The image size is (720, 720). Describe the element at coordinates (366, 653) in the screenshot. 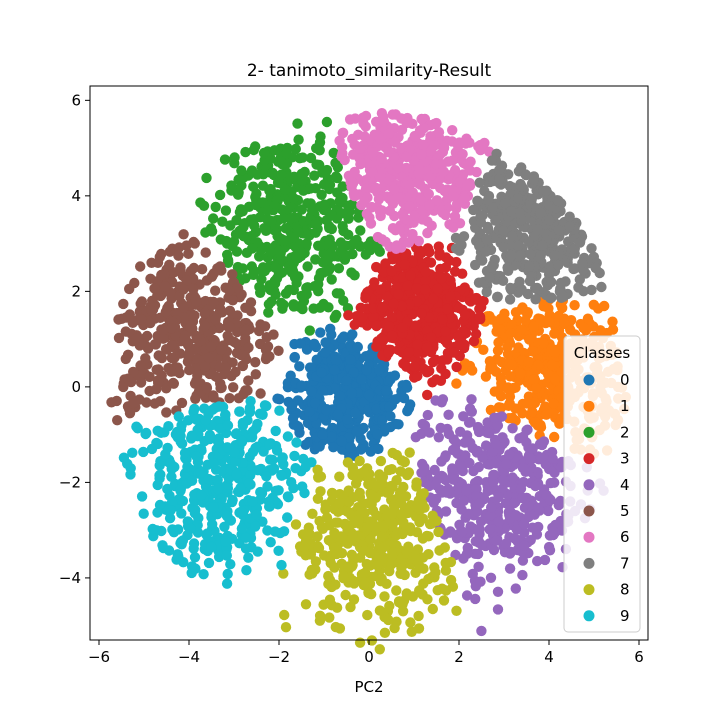

I see `x-axis: −6 −4 −2 0 2 4 6` at that location.